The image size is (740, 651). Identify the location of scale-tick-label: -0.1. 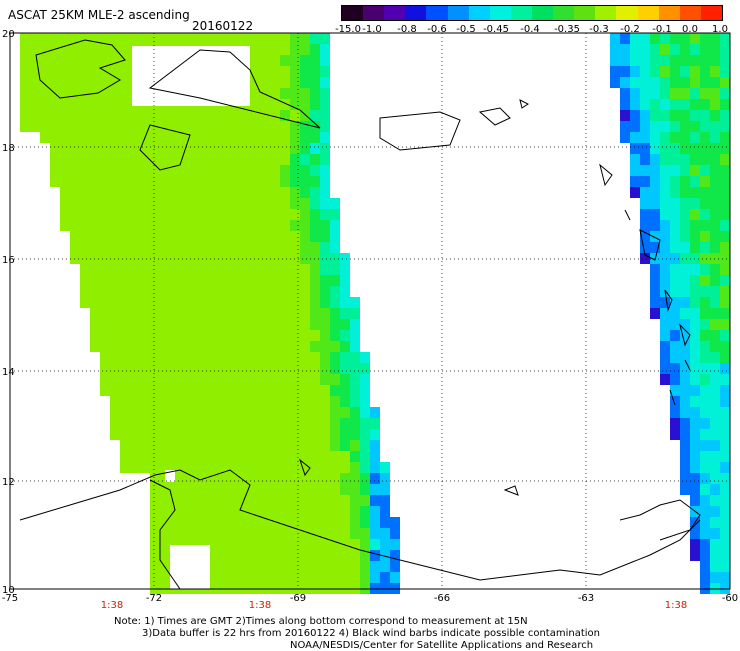
(662, 29).